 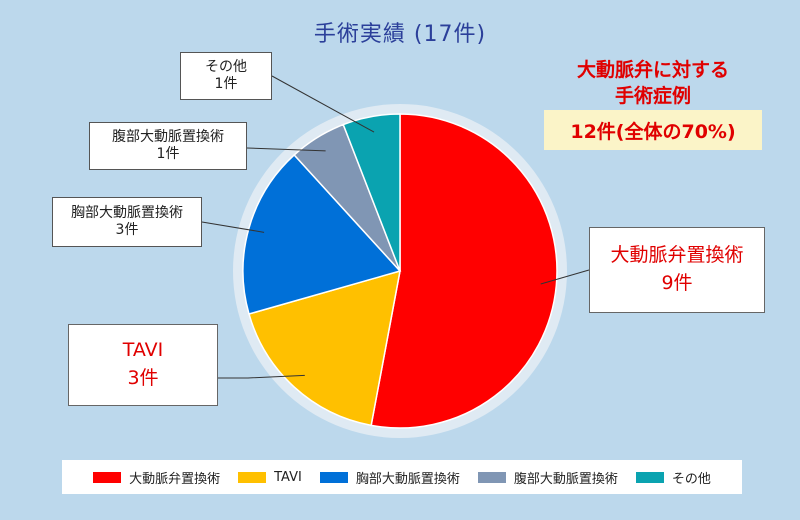 What do you see at coordinates (333, 477) in the screenshot?
I see `legend-swatch-thoracic` at bounding box center [333, 477].